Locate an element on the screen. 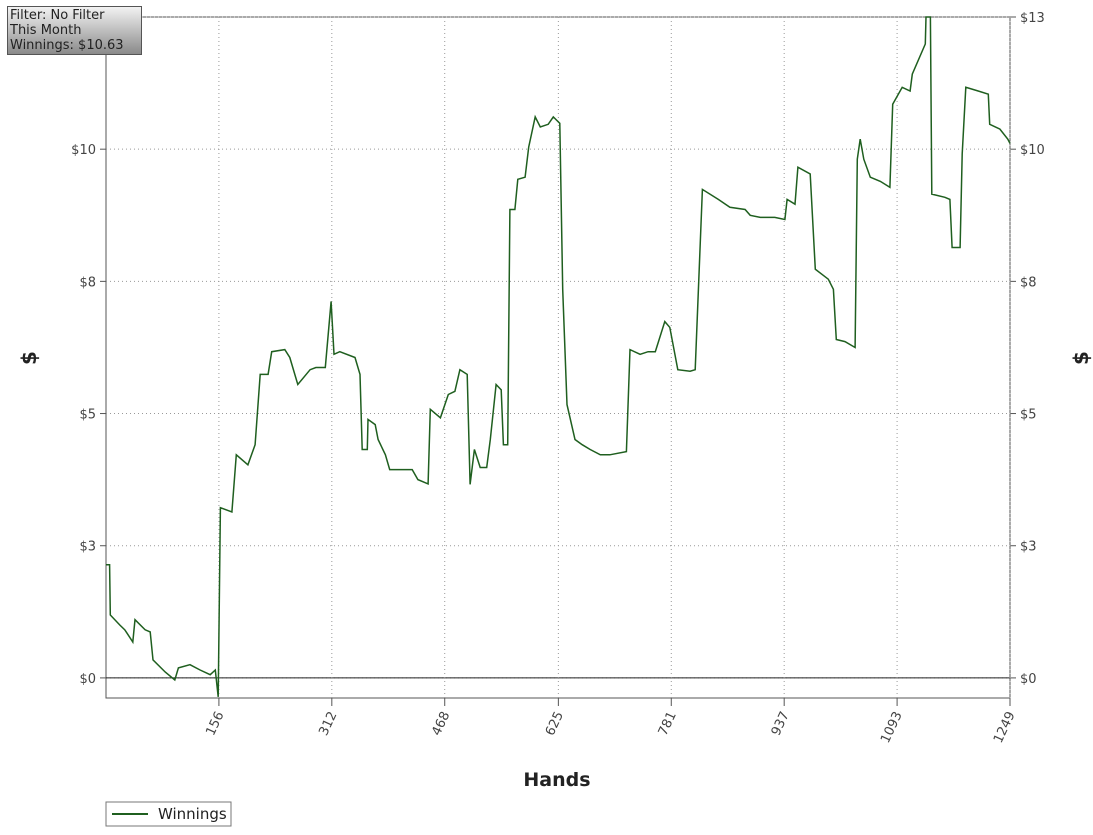  x-tick-label: 781 is located at coordinates (668, 723).